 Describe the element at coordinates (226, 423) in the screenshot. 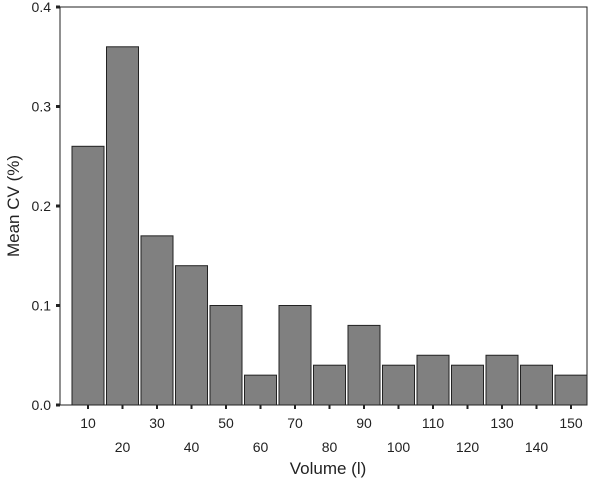

I see `x-tick-label: 50` at that location.